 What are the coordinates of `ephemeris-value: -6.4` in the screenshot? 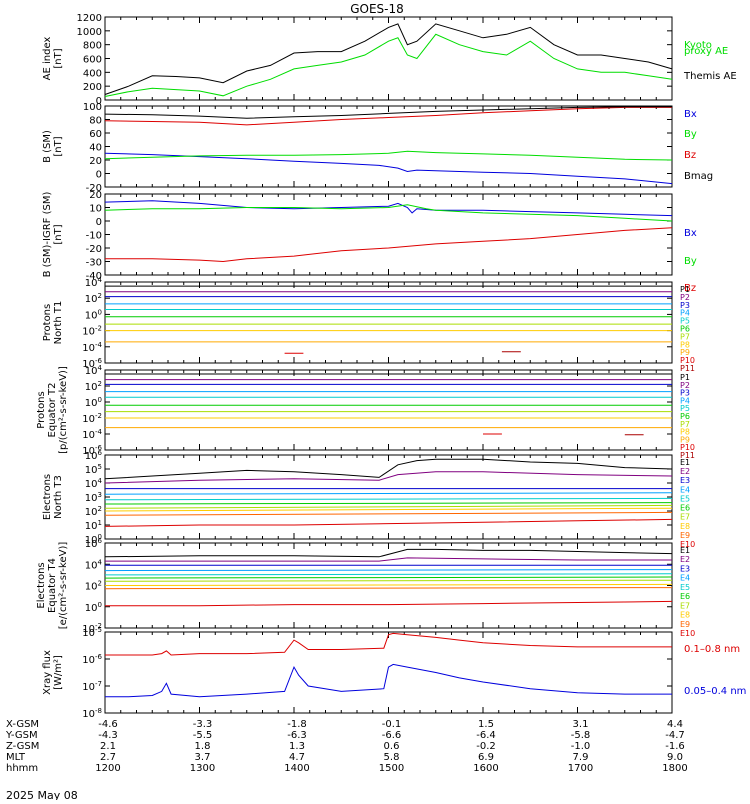 It's located at (486, 735).